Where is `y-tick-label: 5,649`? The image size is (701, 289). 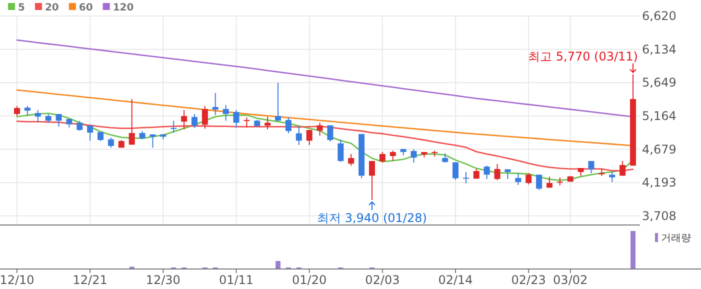
y-tick-label: 5,649 is located at coordinates (659, 83).